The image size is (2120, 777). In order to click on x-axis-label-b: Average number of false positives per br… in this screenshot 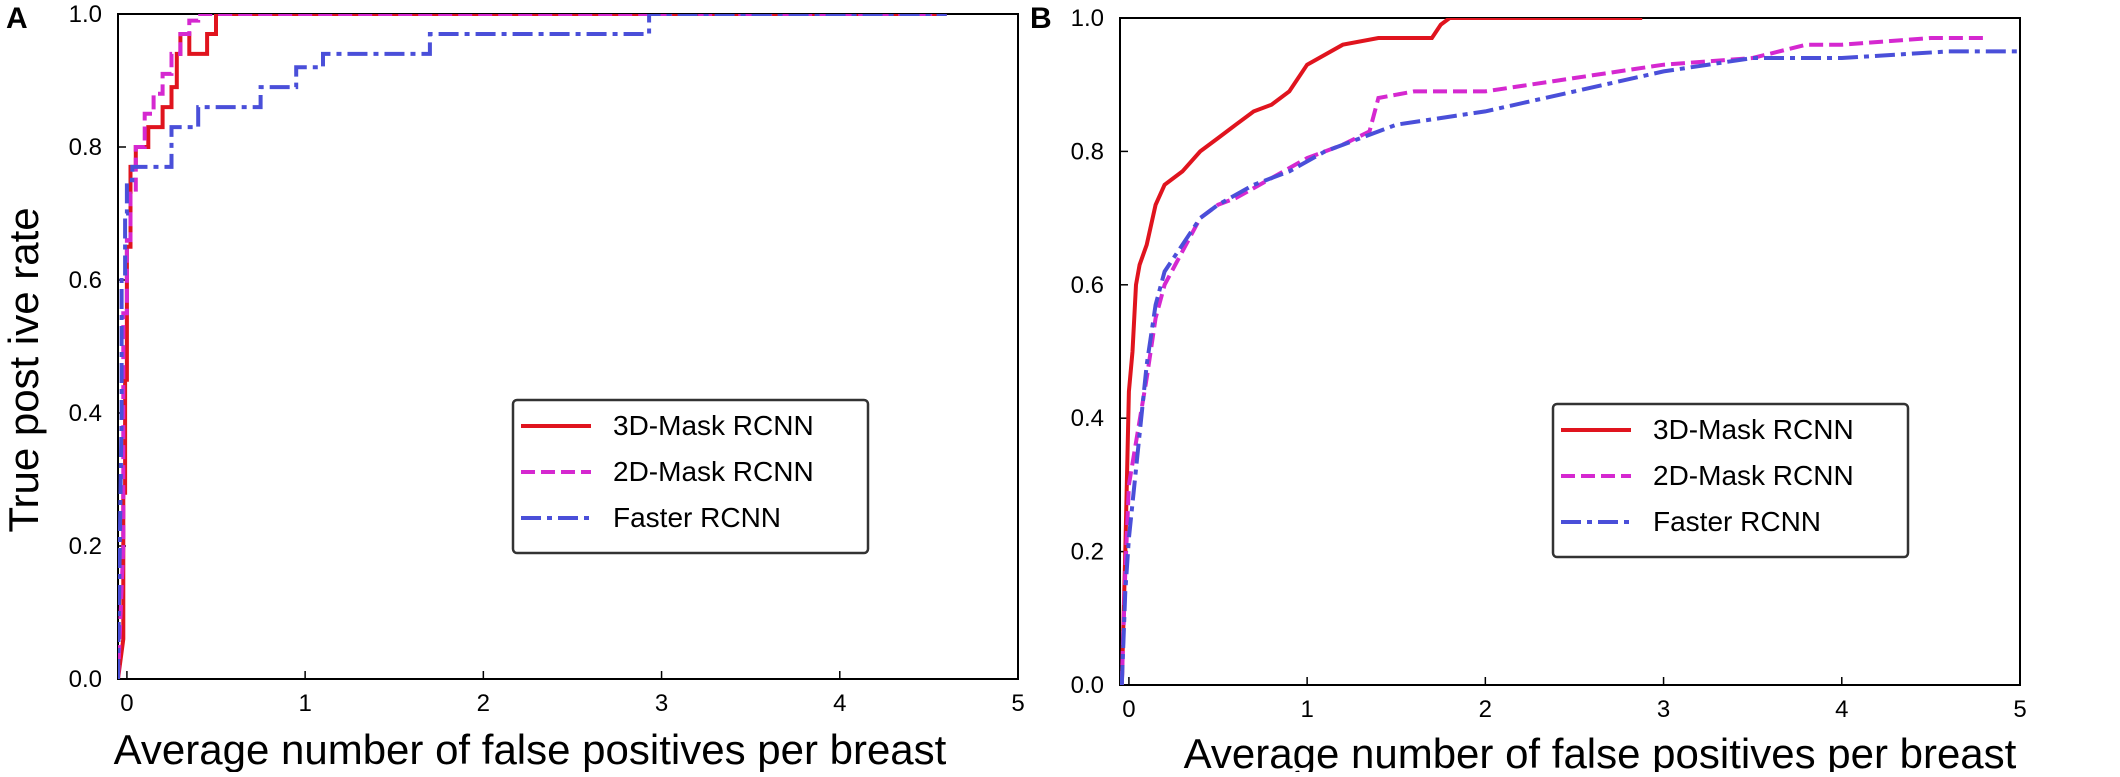, I will do `click(1600, 751)`.